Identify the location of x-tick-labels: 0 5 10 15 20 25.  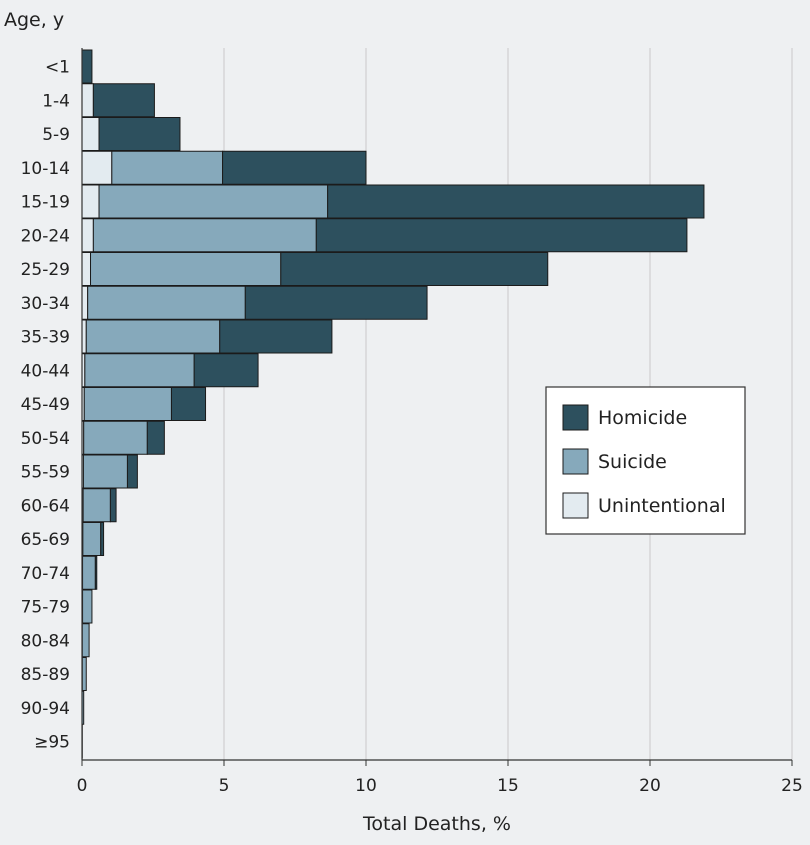
(440, 778).